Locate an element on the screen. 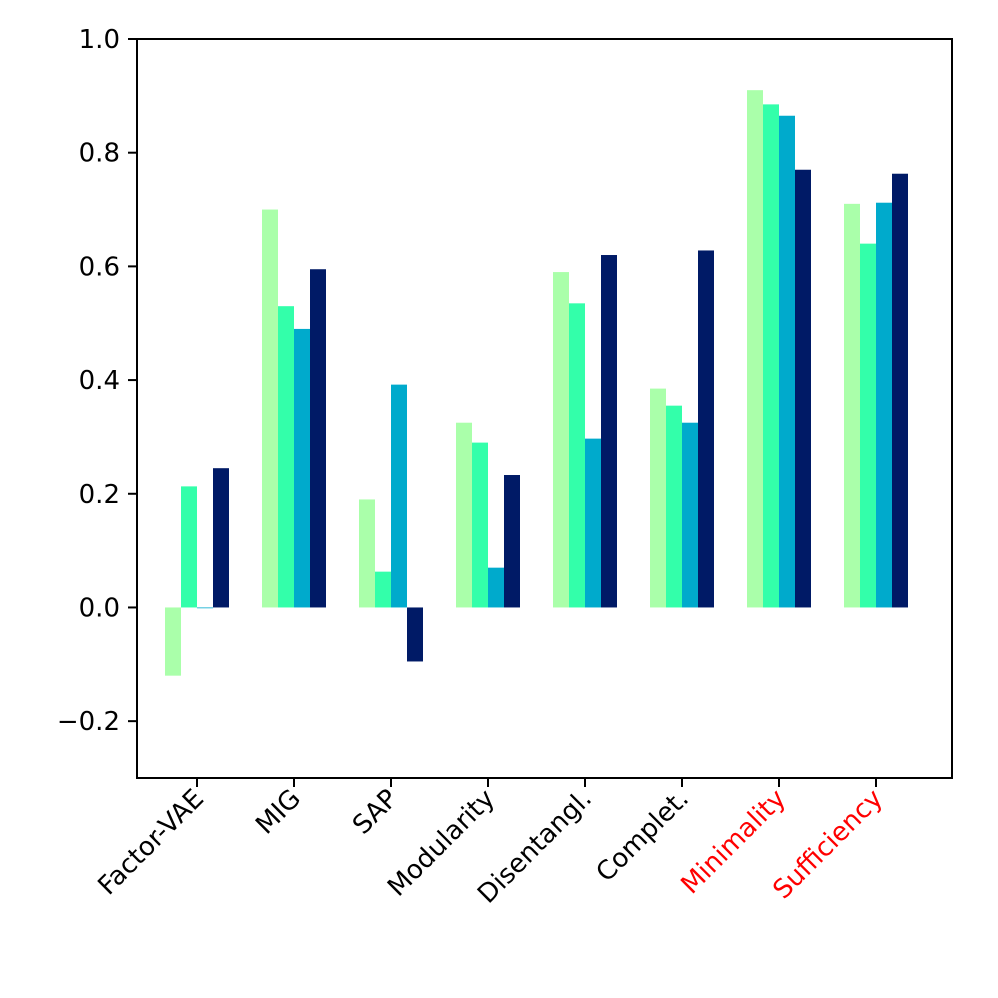 The width and height of the screenshot is (998, 998). bar-2-modularity is located at coordinates (480, 525).